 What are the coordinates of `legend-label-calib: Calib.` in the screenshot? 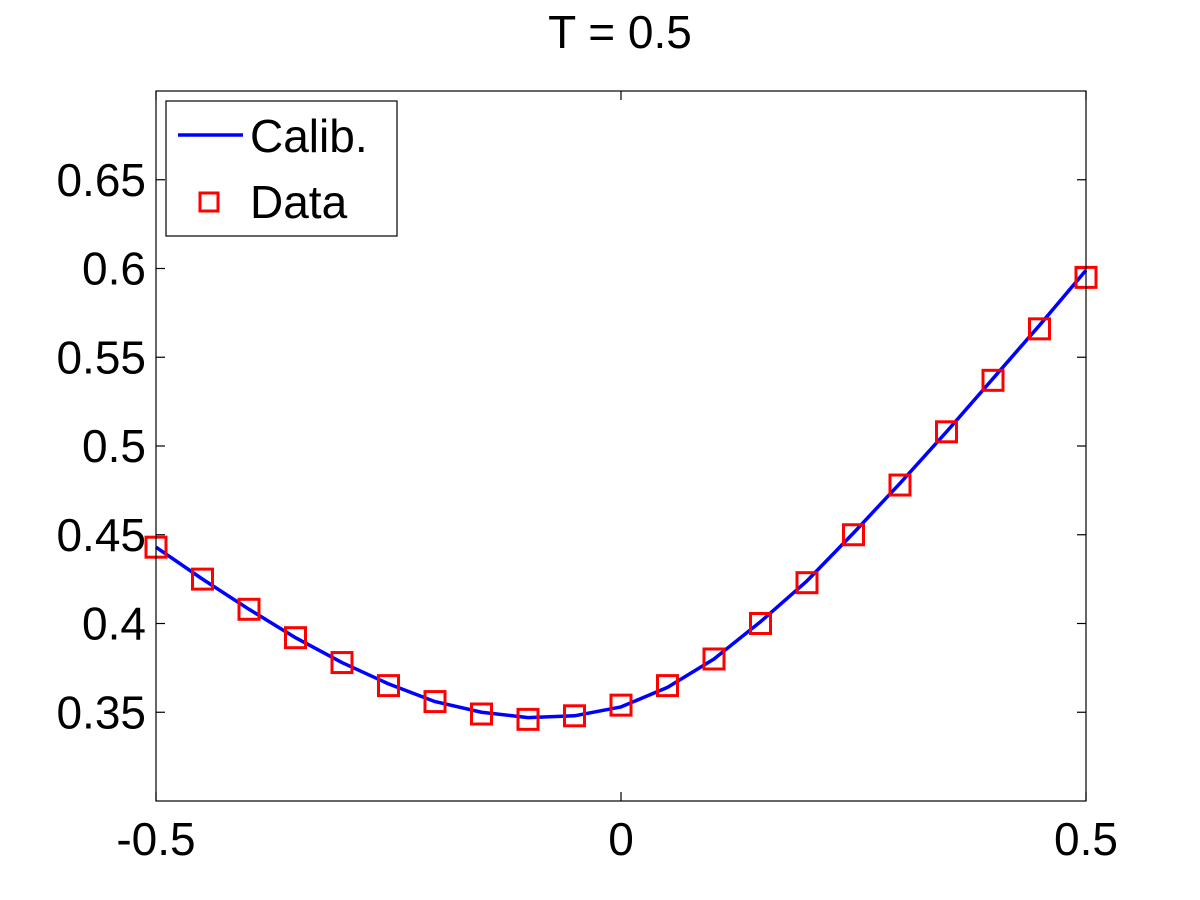 It's located at (309, 136).